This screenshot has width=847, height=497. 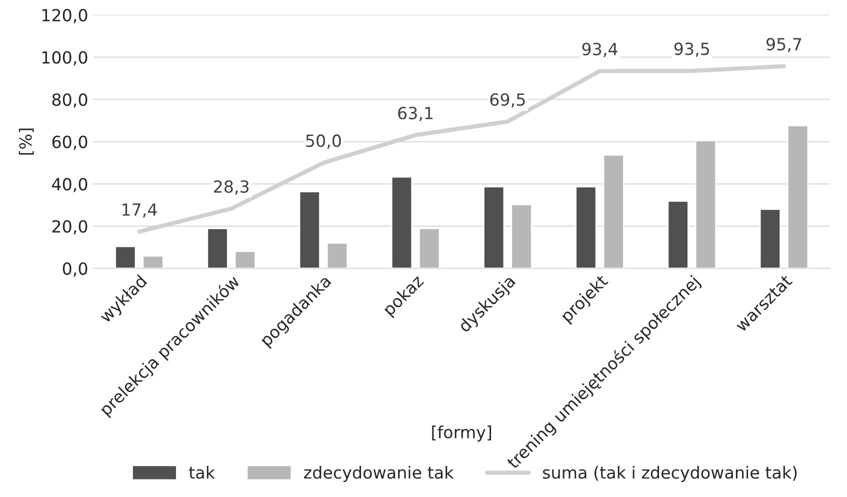 I want to click on data-label: 69,5, so click(x=507, y=100).